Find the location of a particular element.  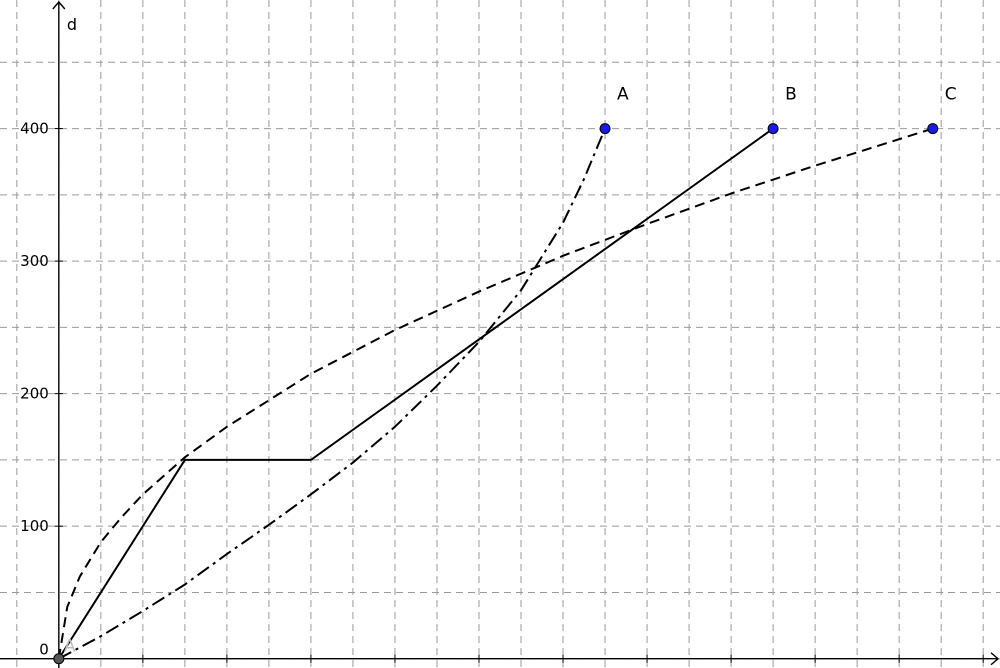

y-axis-arrow is located at coordinates (59, 5).